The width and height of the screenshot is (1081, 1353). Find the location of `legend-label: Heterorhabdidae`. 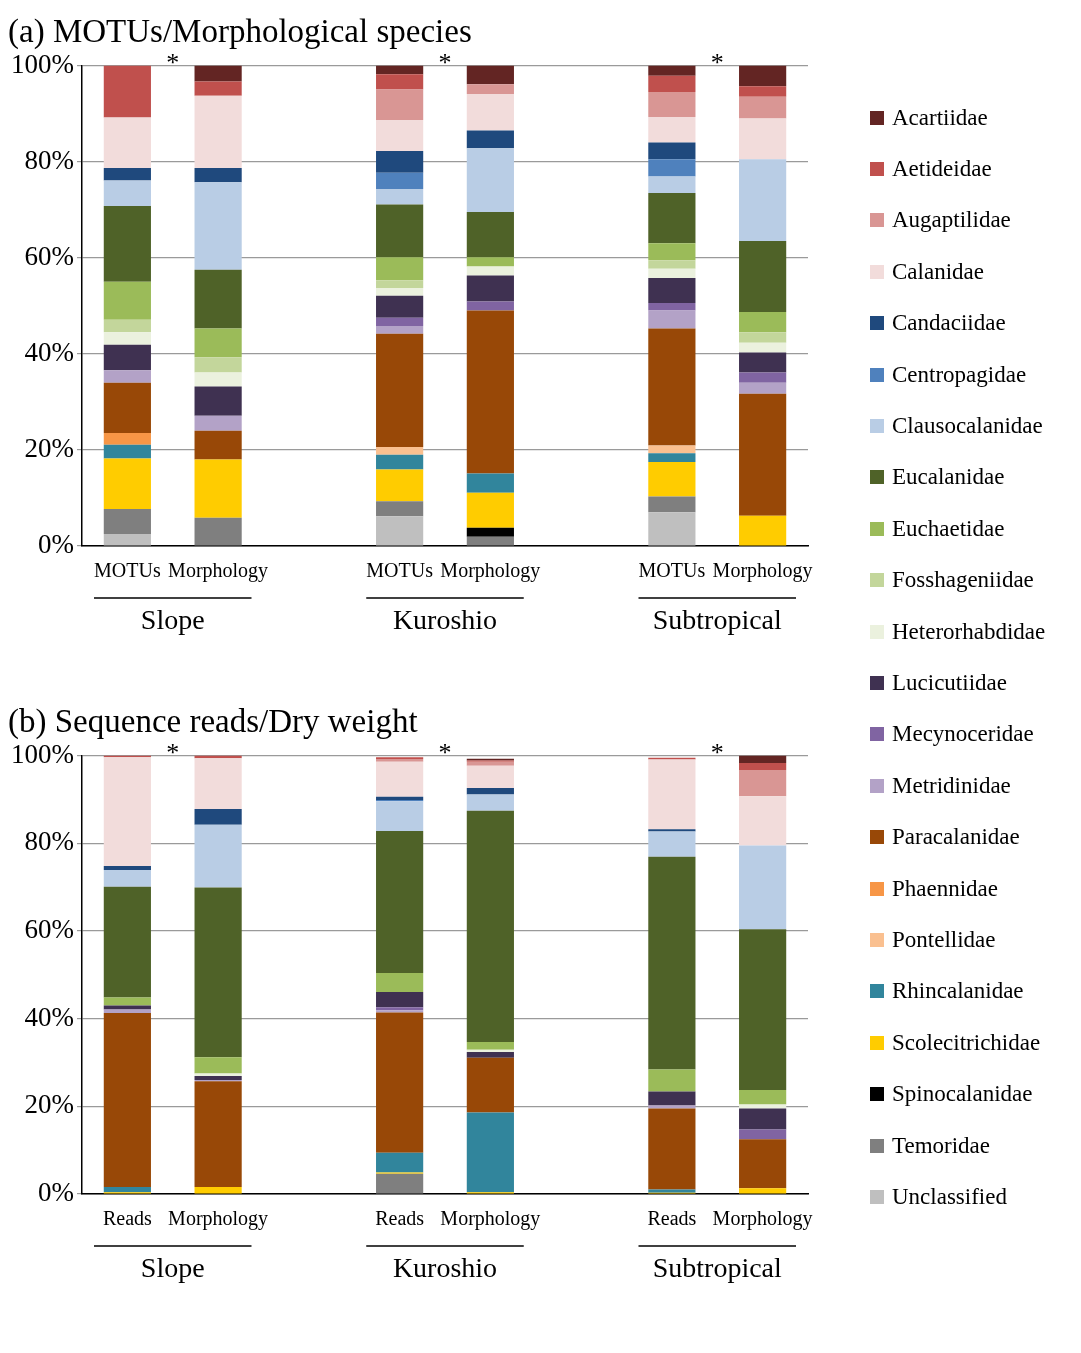

legend-label: Heterorhabdidae is located at coordinates (969, 631).